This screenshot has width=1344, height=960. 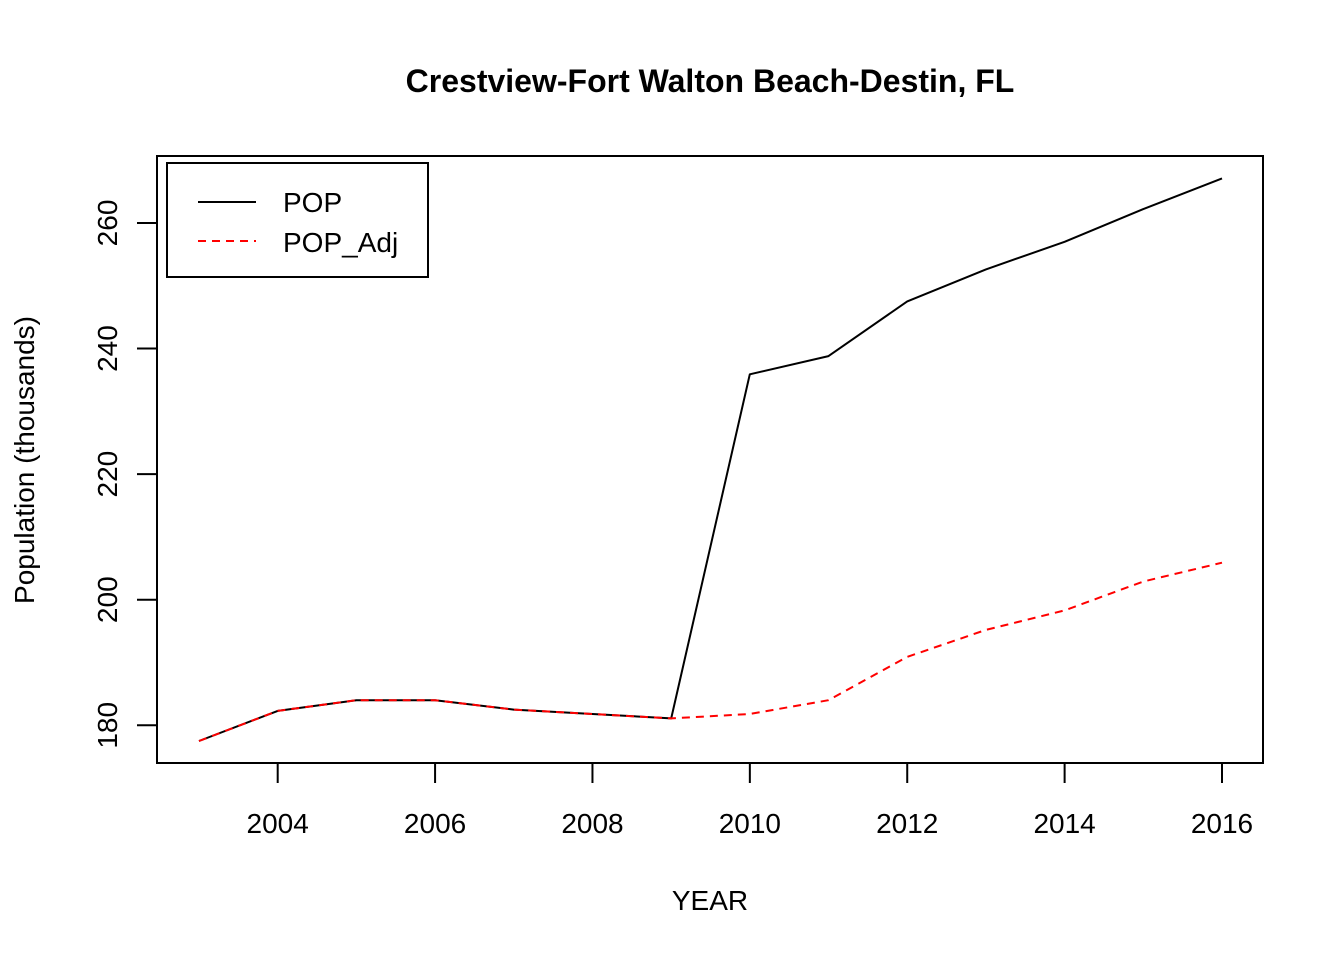 What do you see at coordinates (1222, 823) in the screenshot?
I see `x-tick-label-2016: 2016` at bounding box center [1222, 823].